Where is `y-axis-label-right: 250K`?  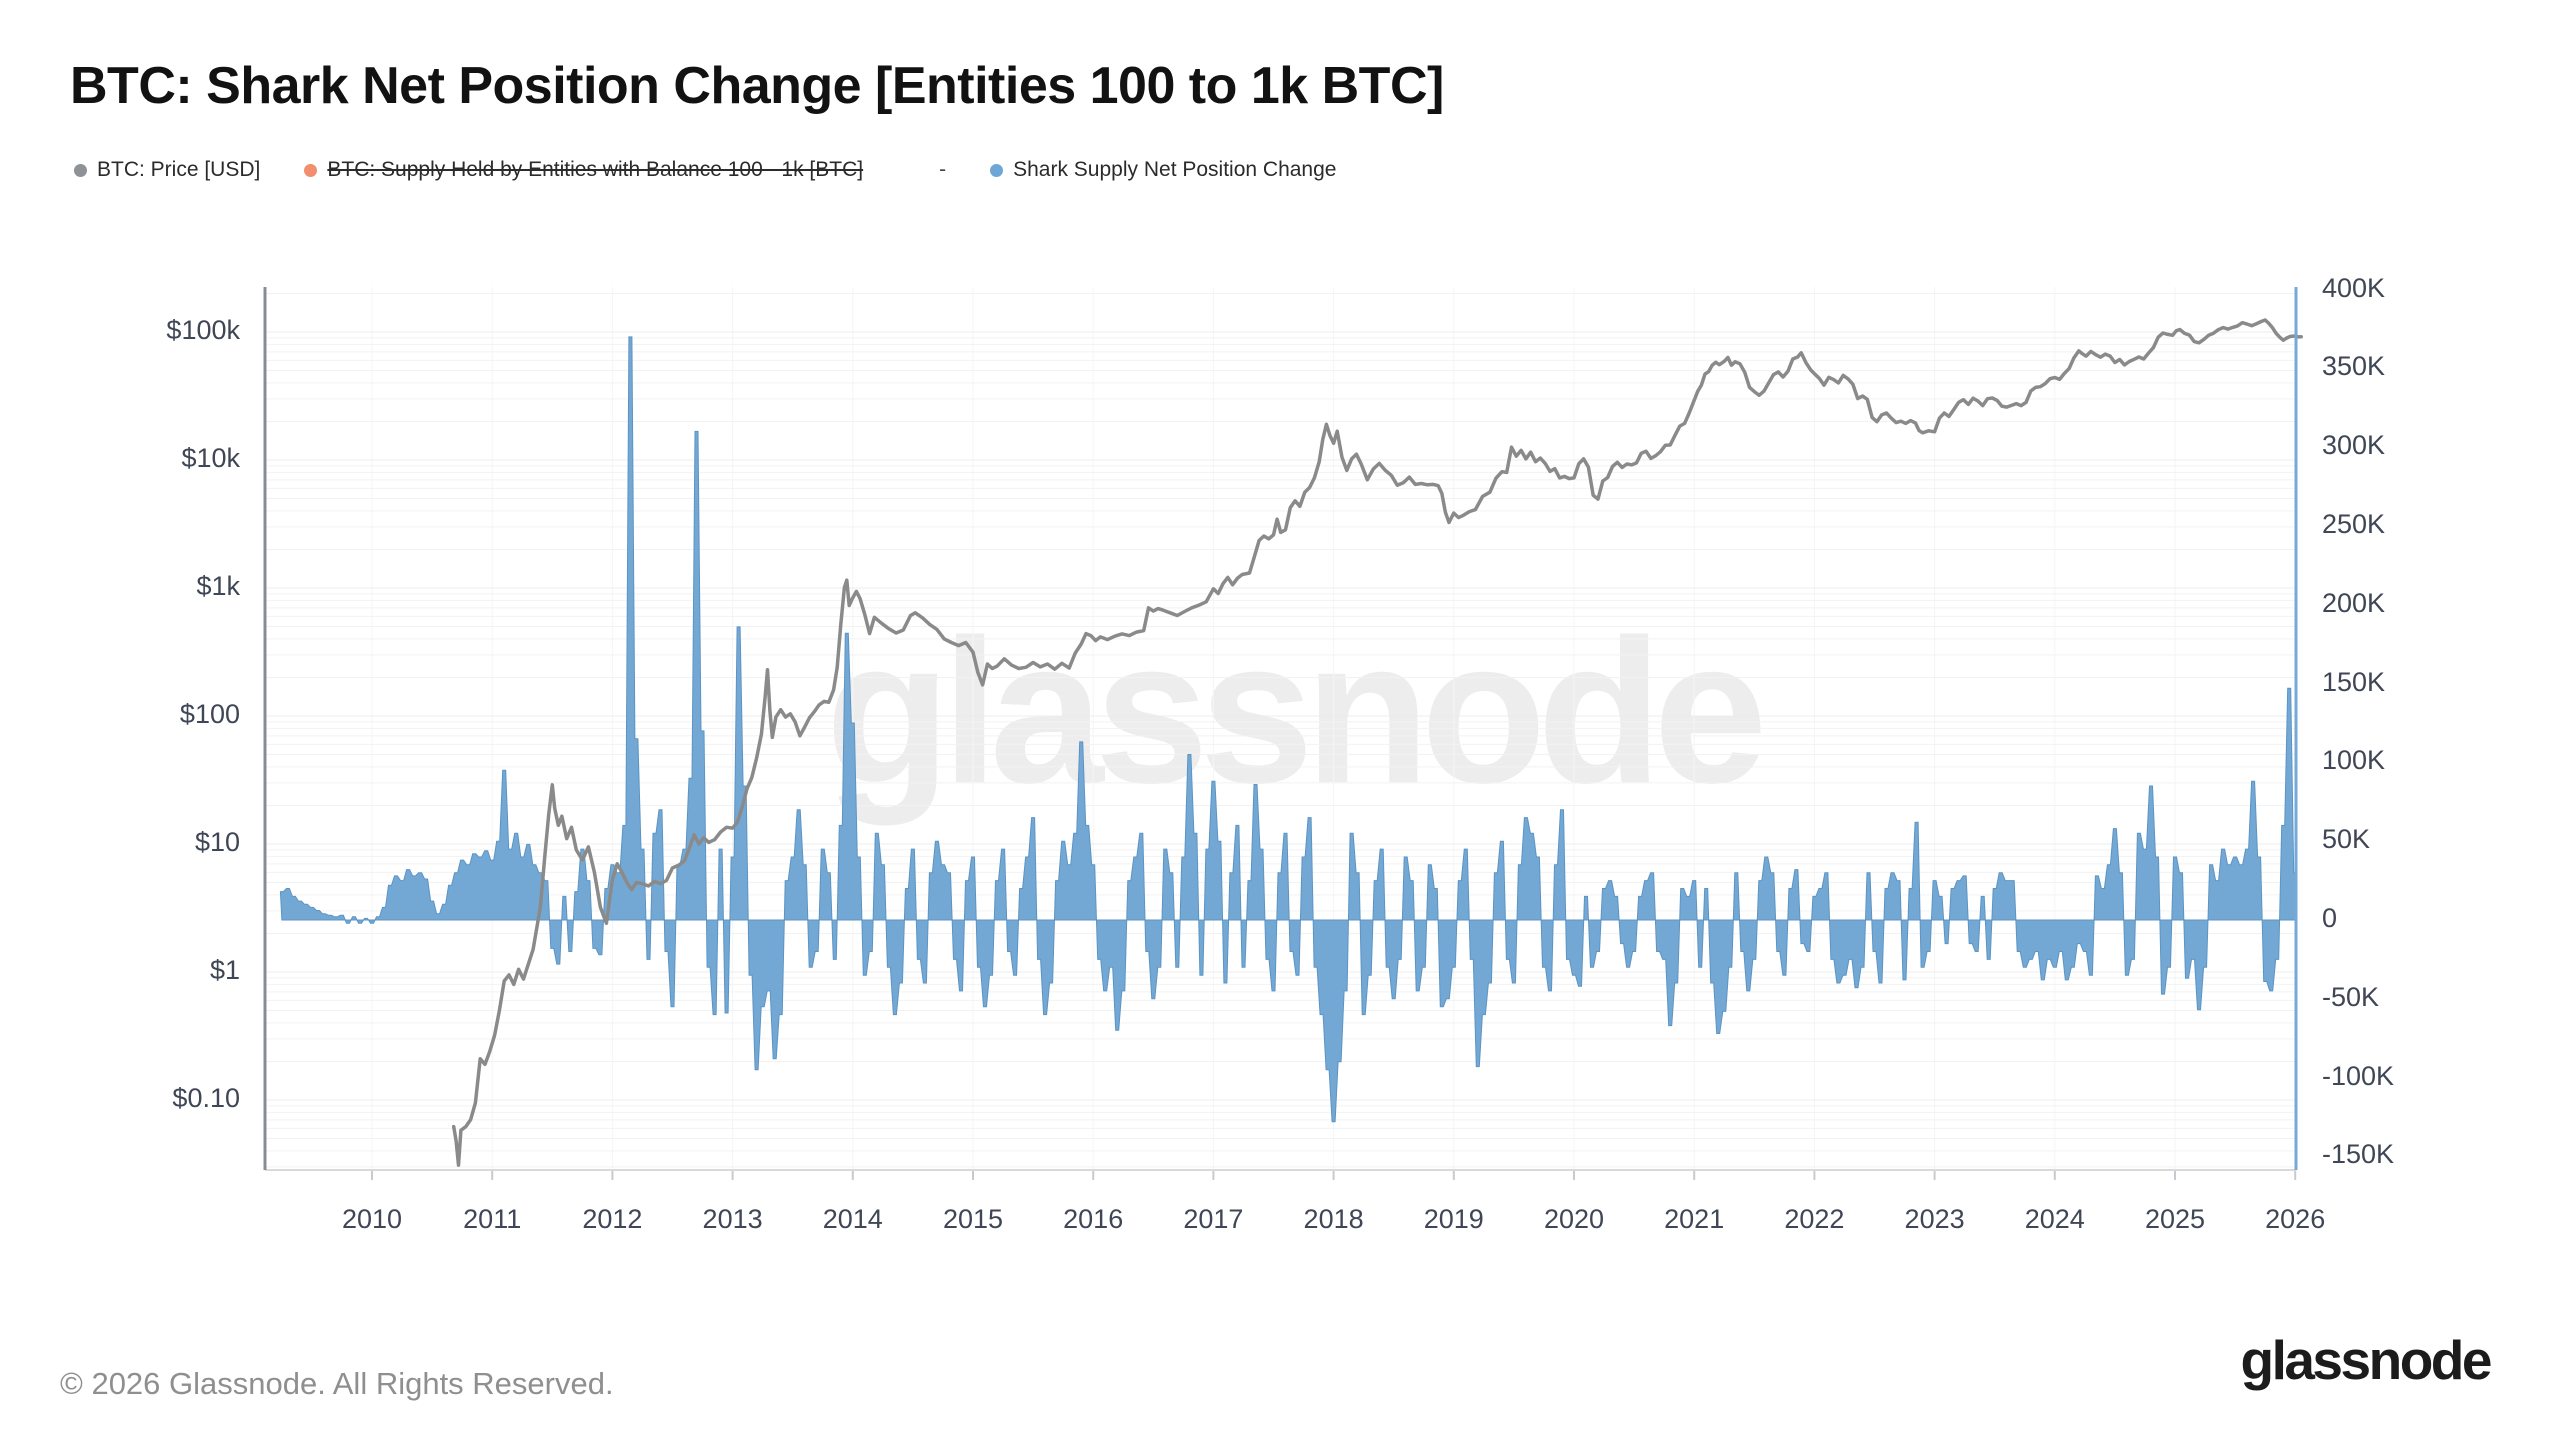
y-axis-label-right: 250K is located at coordinates (2354, 524).